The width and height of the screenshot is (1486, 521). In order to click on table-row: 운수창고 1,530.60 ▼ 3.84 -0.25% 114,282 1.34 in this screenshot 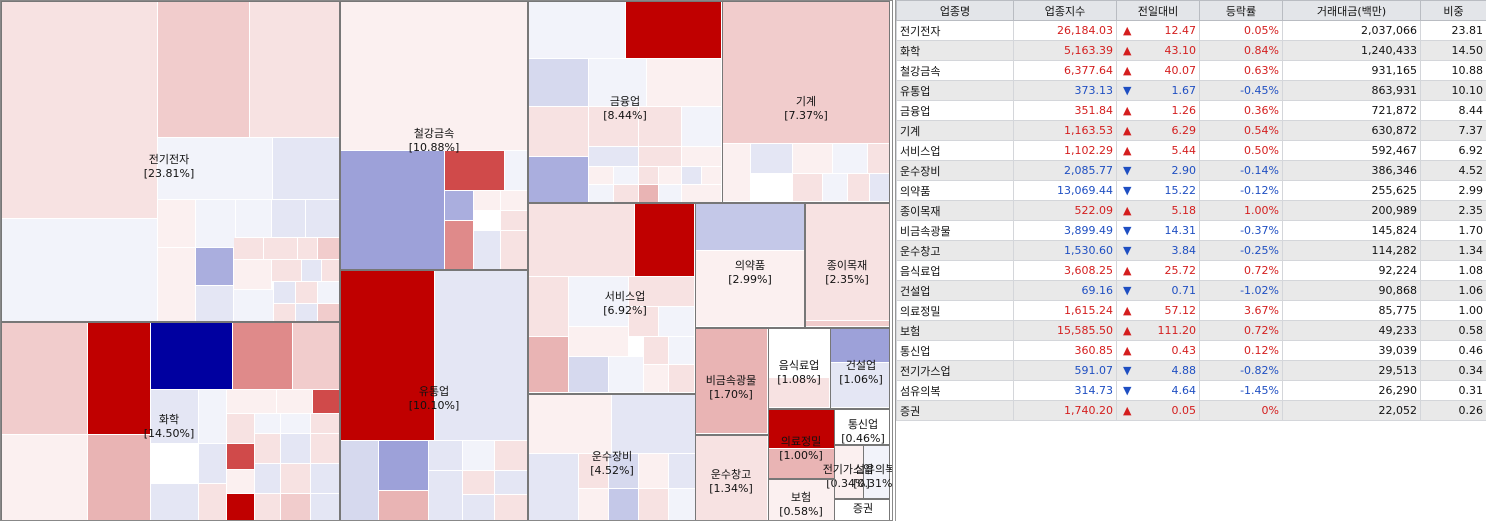, I will do `click(1191, 250)`.